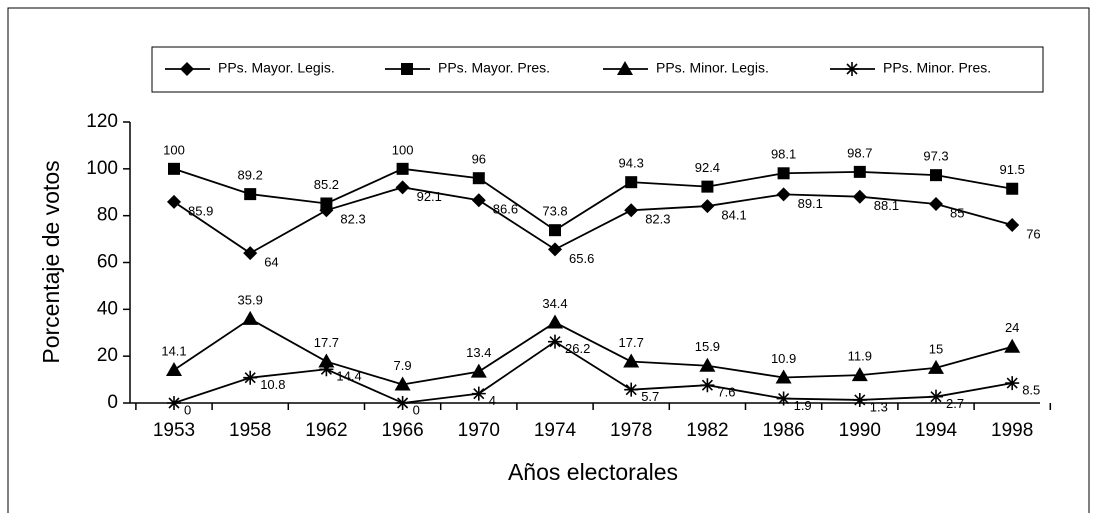  What do you see at coordinates (403, 365) in the screenshot?
I see `data-label: 7.9` at bounding box center [403, 365].